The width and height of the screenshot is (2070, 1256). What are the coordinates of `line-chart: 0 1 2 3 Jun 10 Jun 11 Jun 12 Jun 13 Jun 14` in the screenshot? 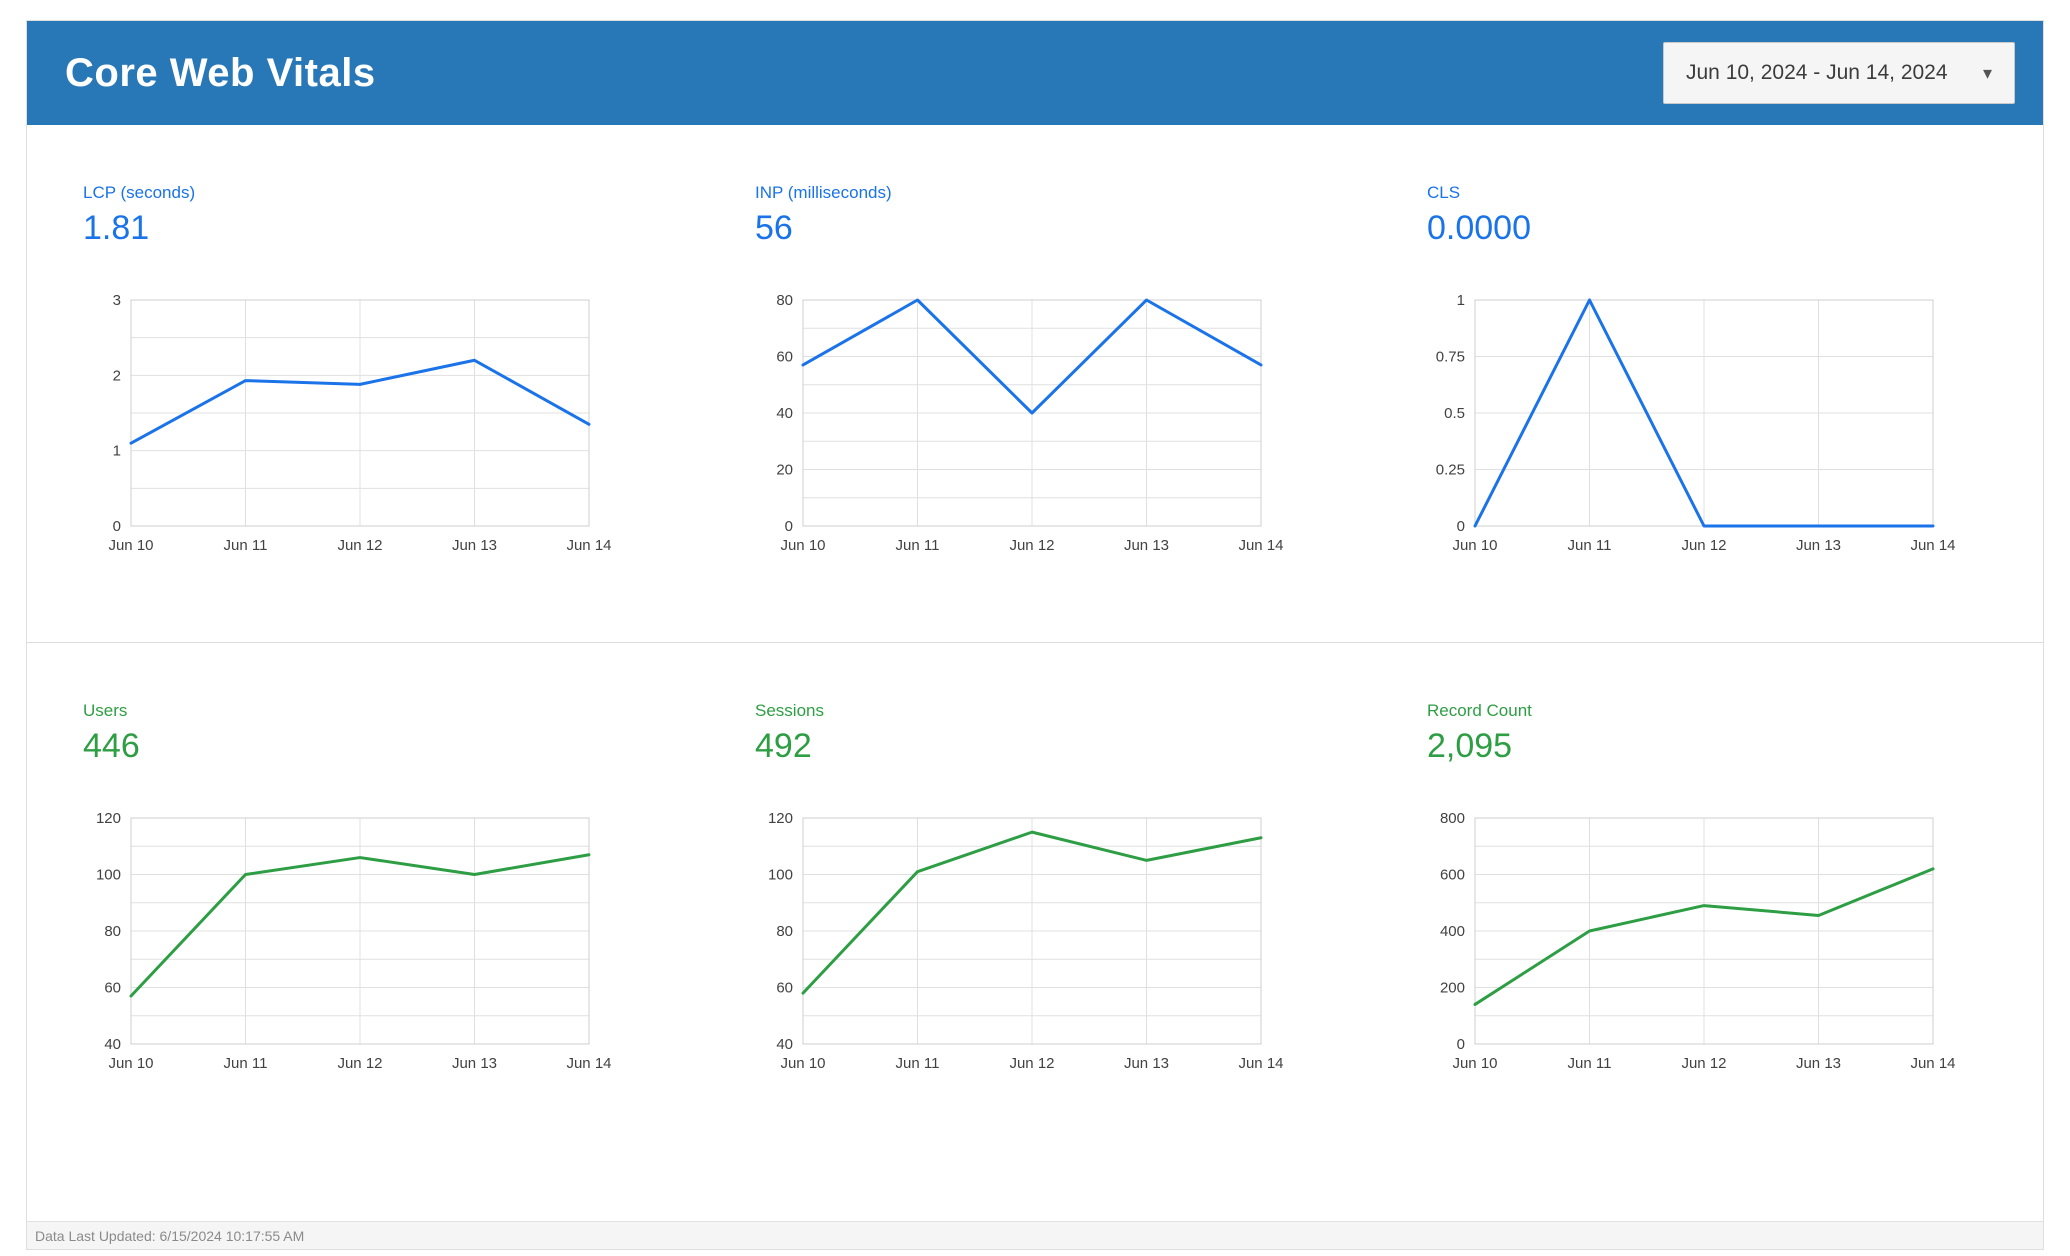 It's located at (353, 424).